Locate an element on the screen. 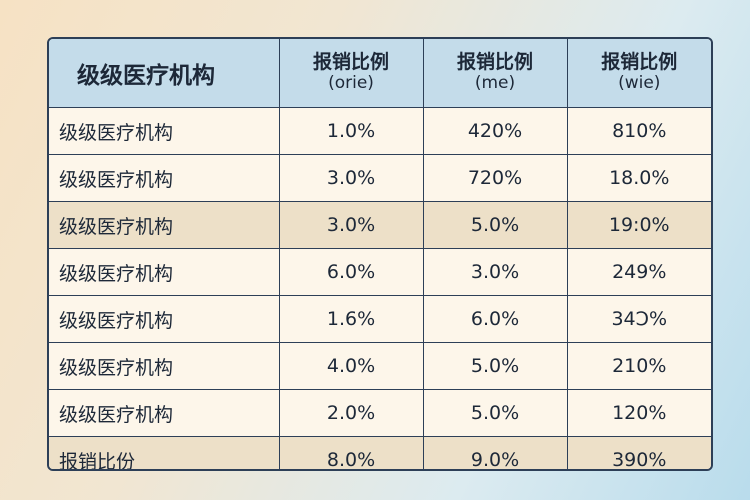 This screenshot has height=500, width=750. cell-value: 2.0% is located at coordinates (351, 413).